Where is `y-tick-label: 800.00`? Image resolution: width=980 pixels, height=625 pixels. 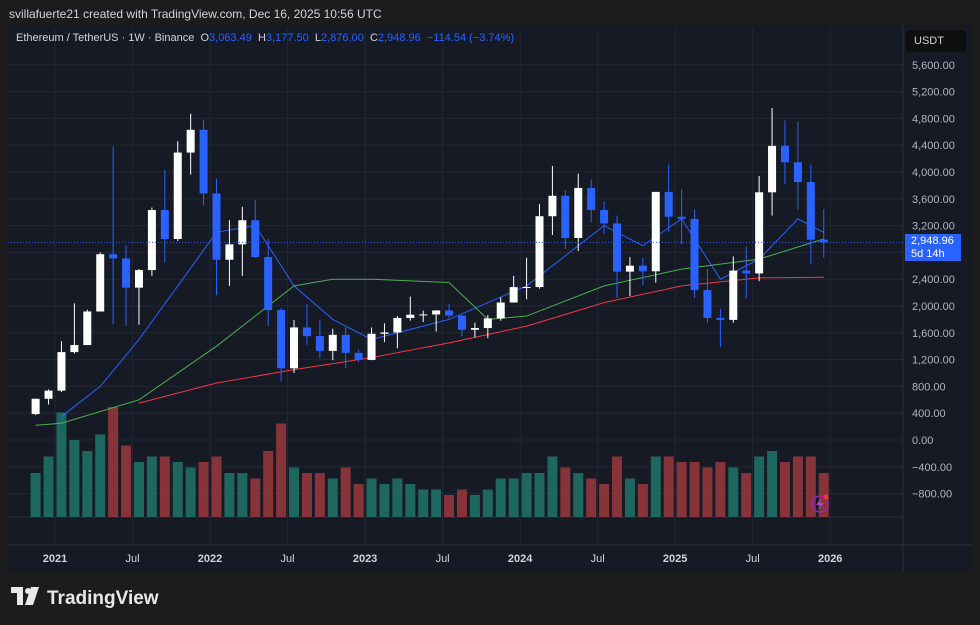
y-tick-label: 800.00 is located at coordinates (929, 387).